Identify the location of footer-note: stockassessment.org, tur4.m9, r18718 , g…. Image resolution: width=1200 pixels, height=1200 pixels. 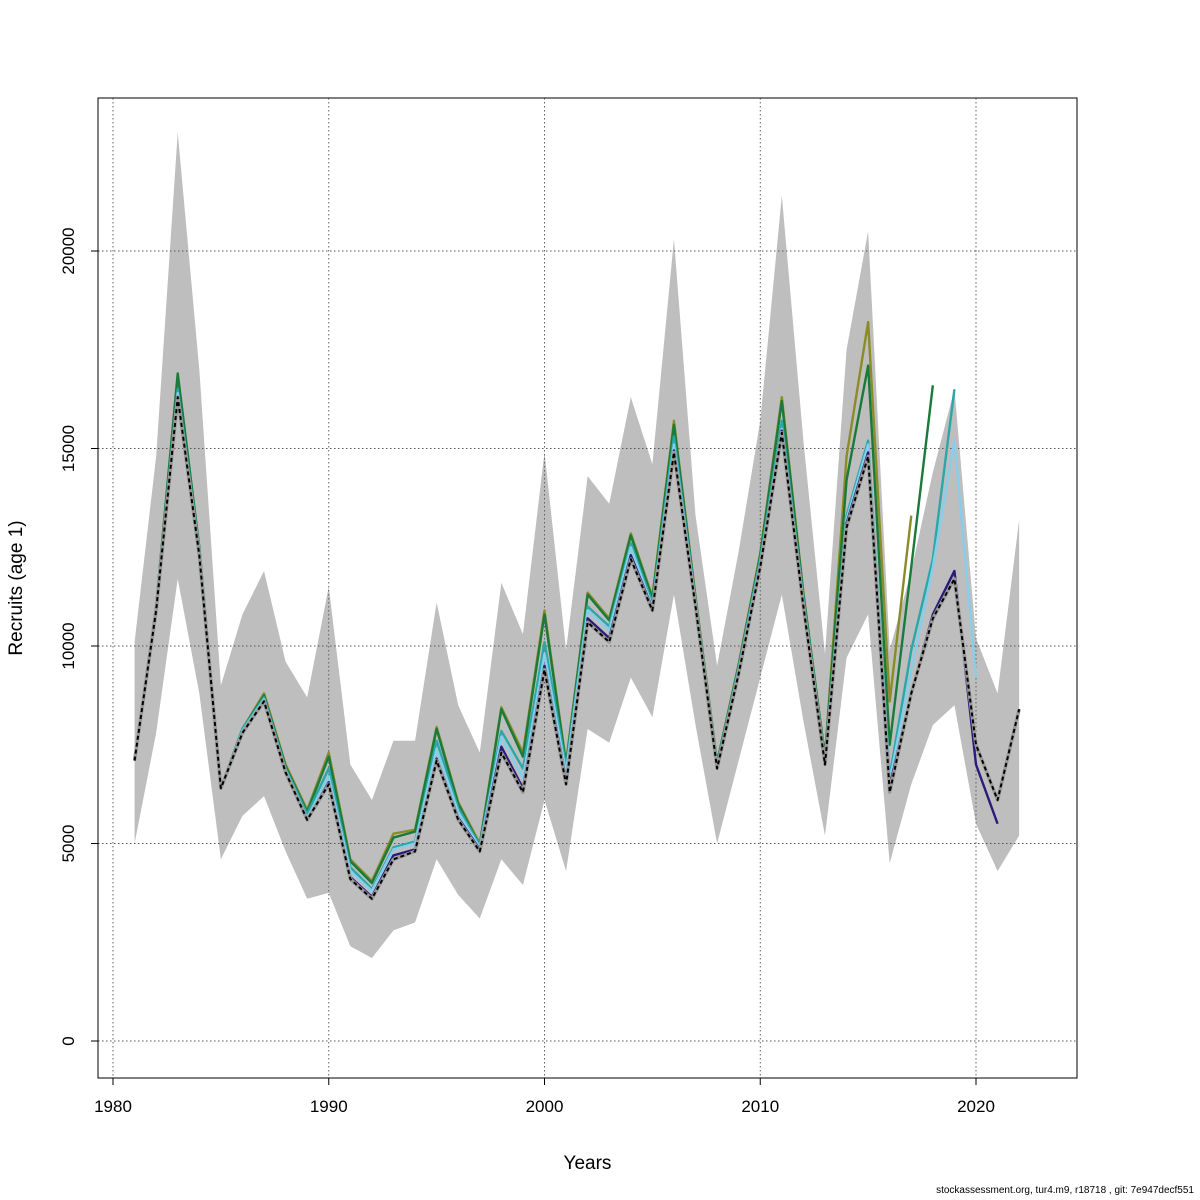
(1065, 1190).